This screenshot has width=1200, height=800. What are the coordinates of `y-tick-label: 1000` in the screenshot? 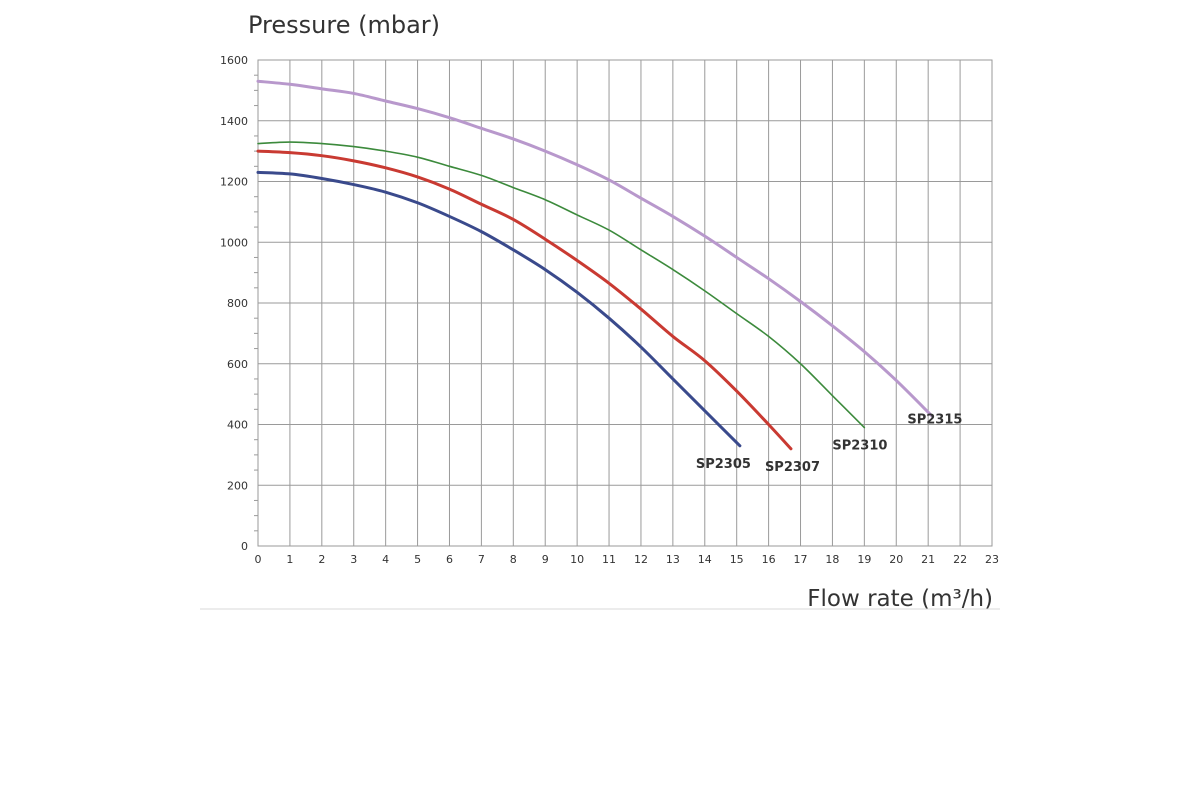 It's located at (234, 242).